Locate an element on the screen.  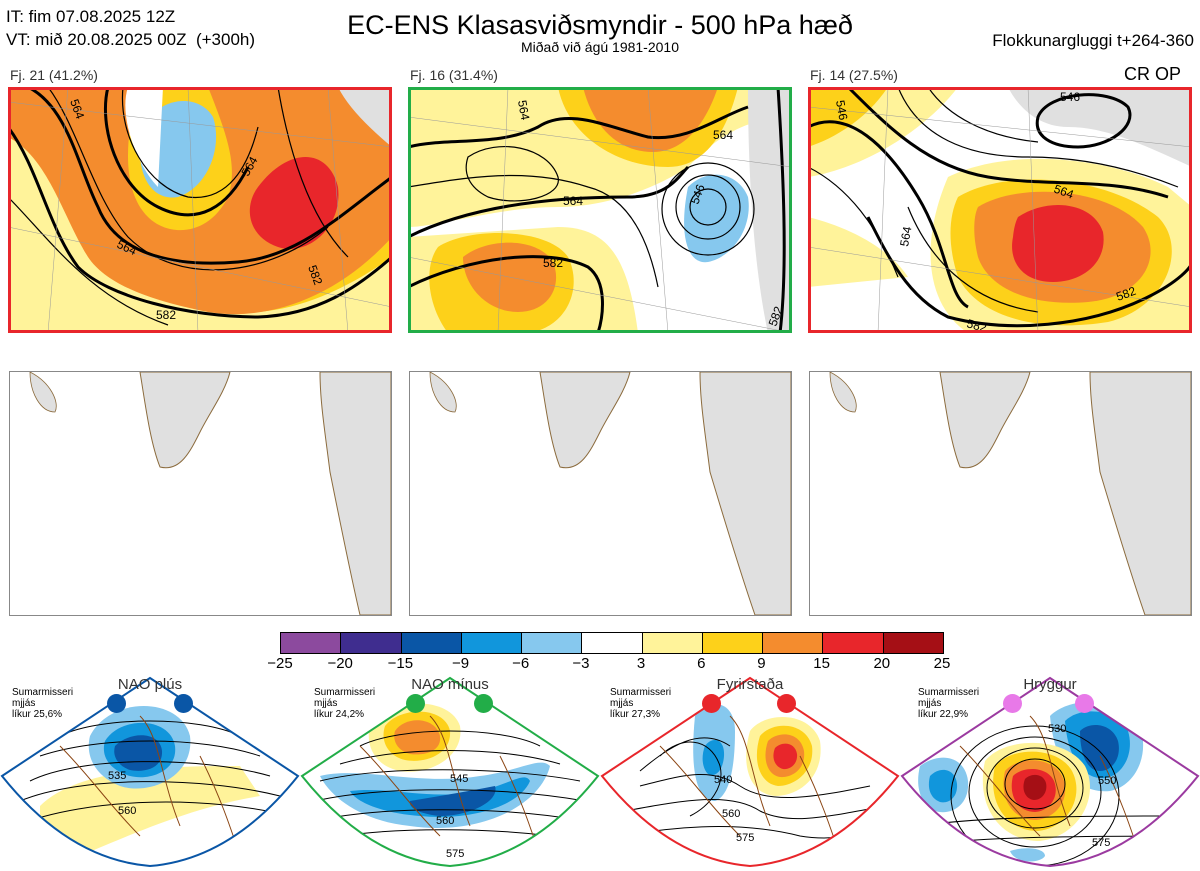
cluster-1-map: 564 564 564 582 582 is located at coordinates (200, 210).